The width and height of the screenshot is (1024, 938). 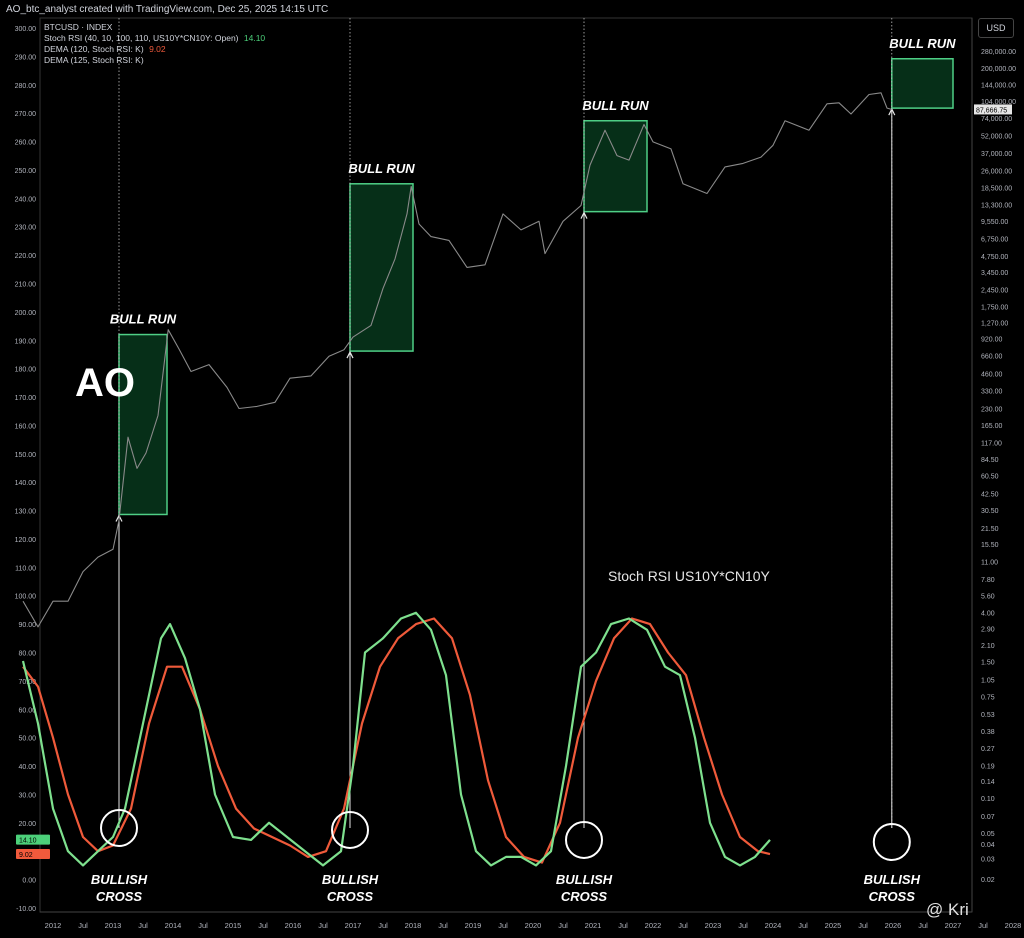 I want to click on right-axis-tick: 0.14, so click(x=988, y=782).